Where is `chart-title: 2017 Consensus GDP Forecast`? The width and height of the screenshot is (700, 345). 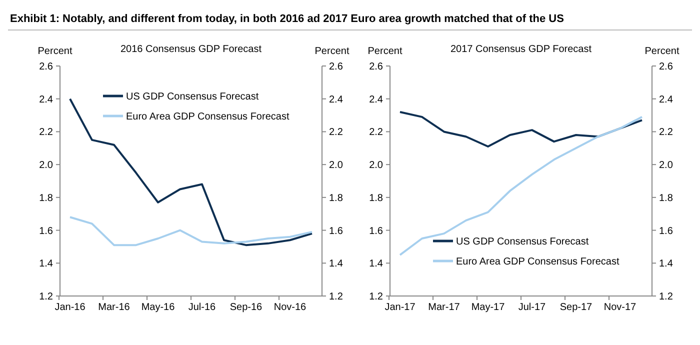 chart-title: 2017 Consensus GDP Forecast is located at coordinates (521, 49).